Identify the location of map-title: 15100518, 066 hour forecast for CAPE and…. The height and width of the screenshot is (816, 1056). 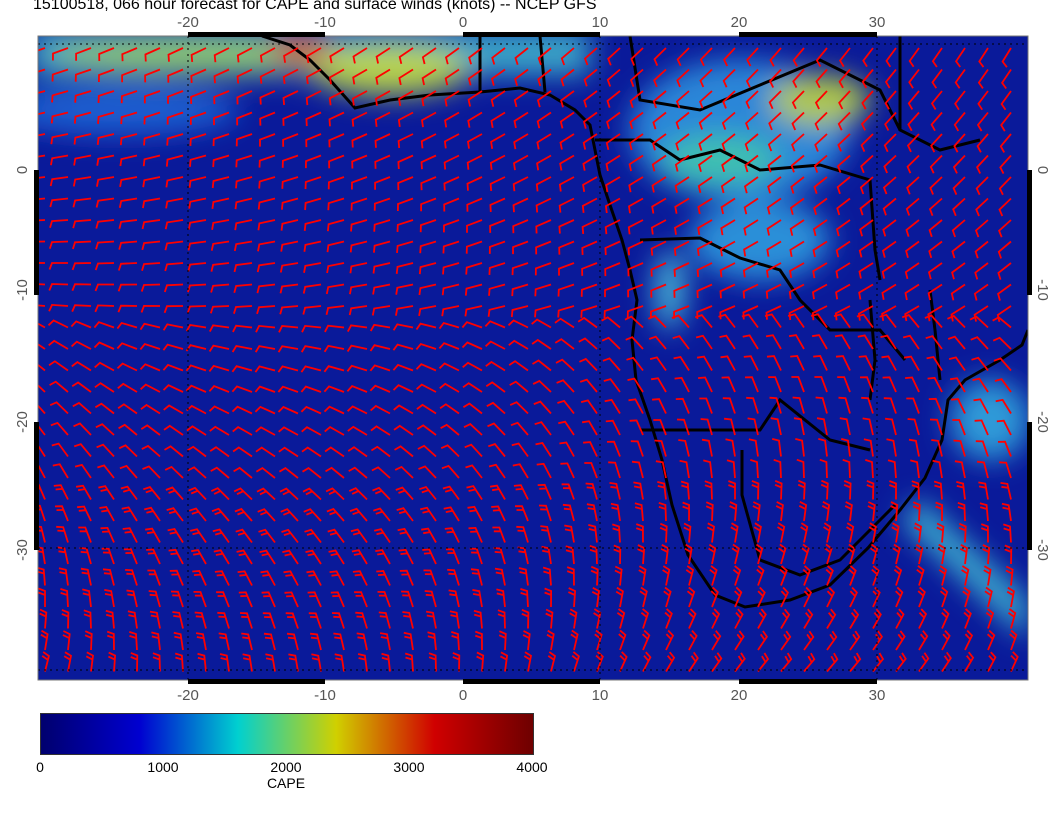
(315, 6).